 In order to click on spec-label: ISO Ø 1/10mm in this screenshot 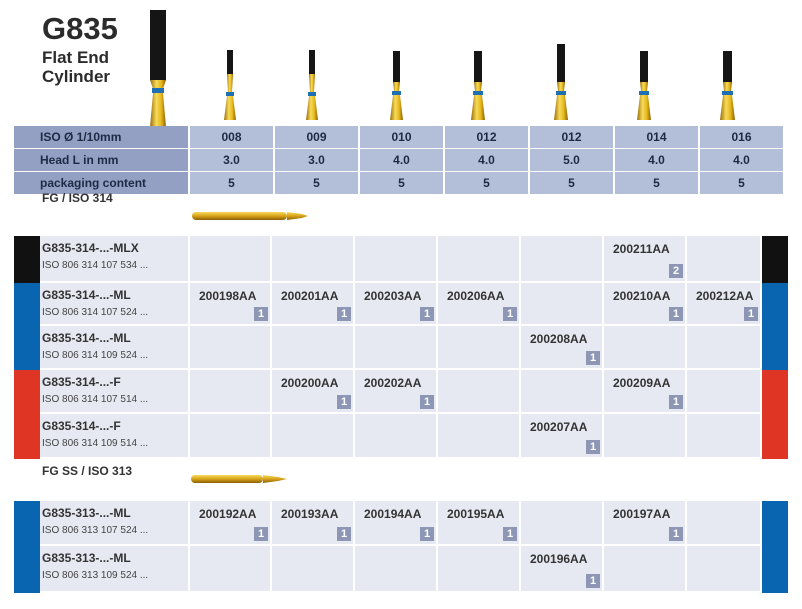, I will do `click(102, 137)`.